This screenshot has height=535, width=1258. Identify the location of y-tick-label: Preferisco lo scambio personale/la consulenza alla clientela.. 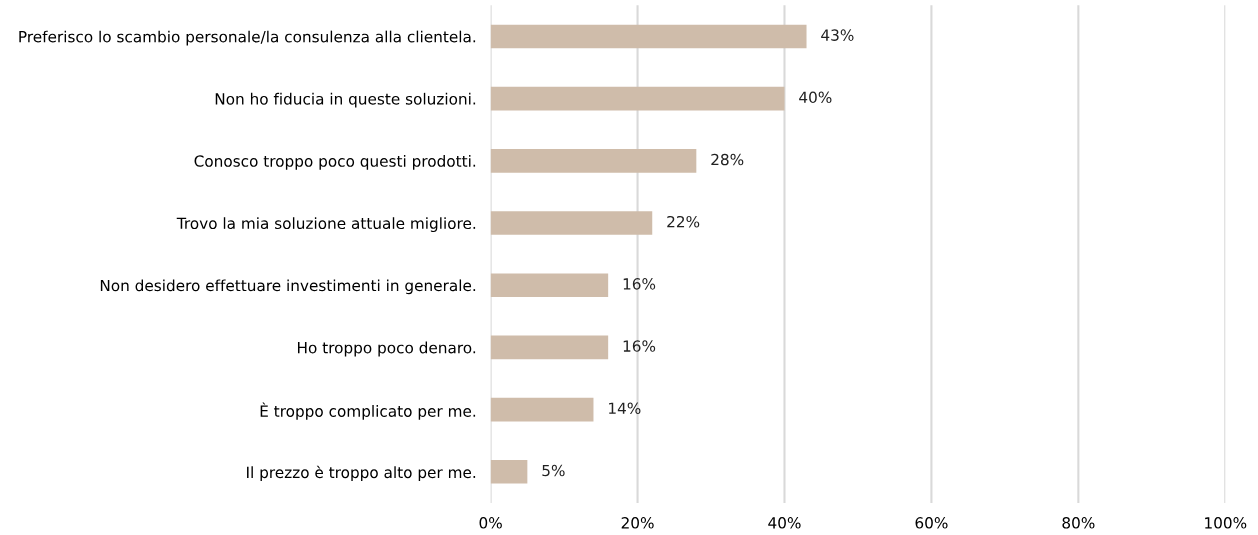
(247, 38).